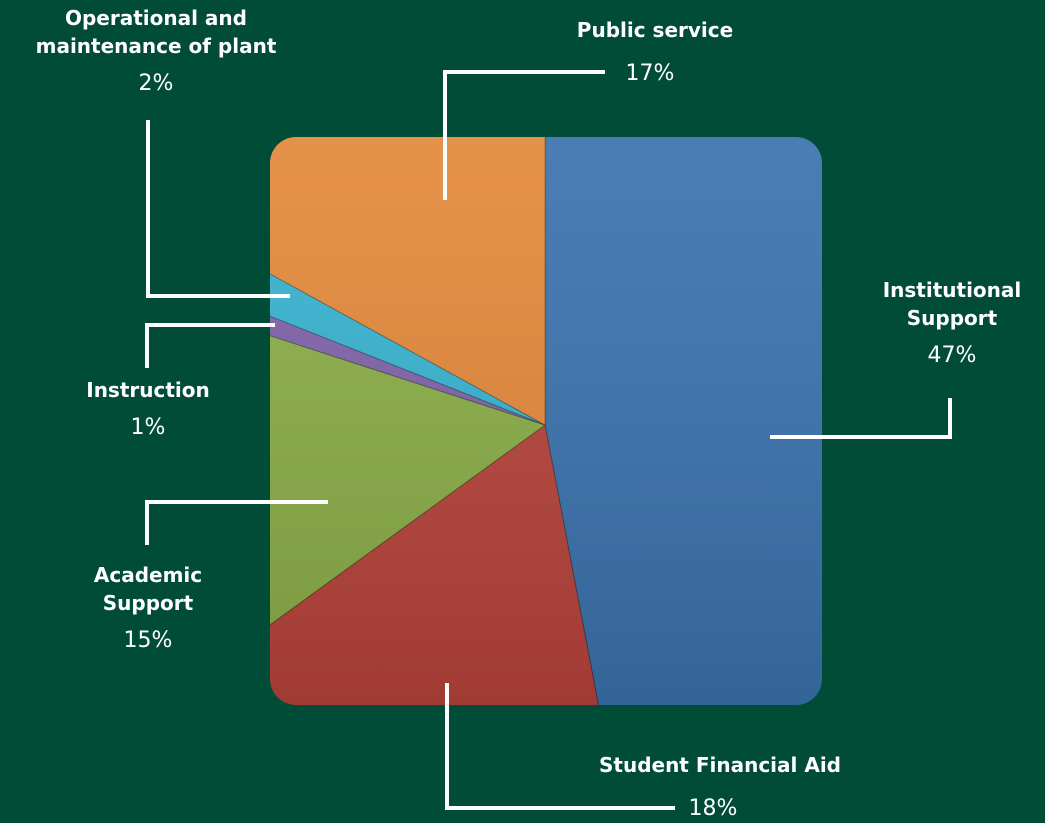 Image resolution: width=1045 pixels, height=823 pixels. I want to click on value-label: 1%, so click(148, 427).